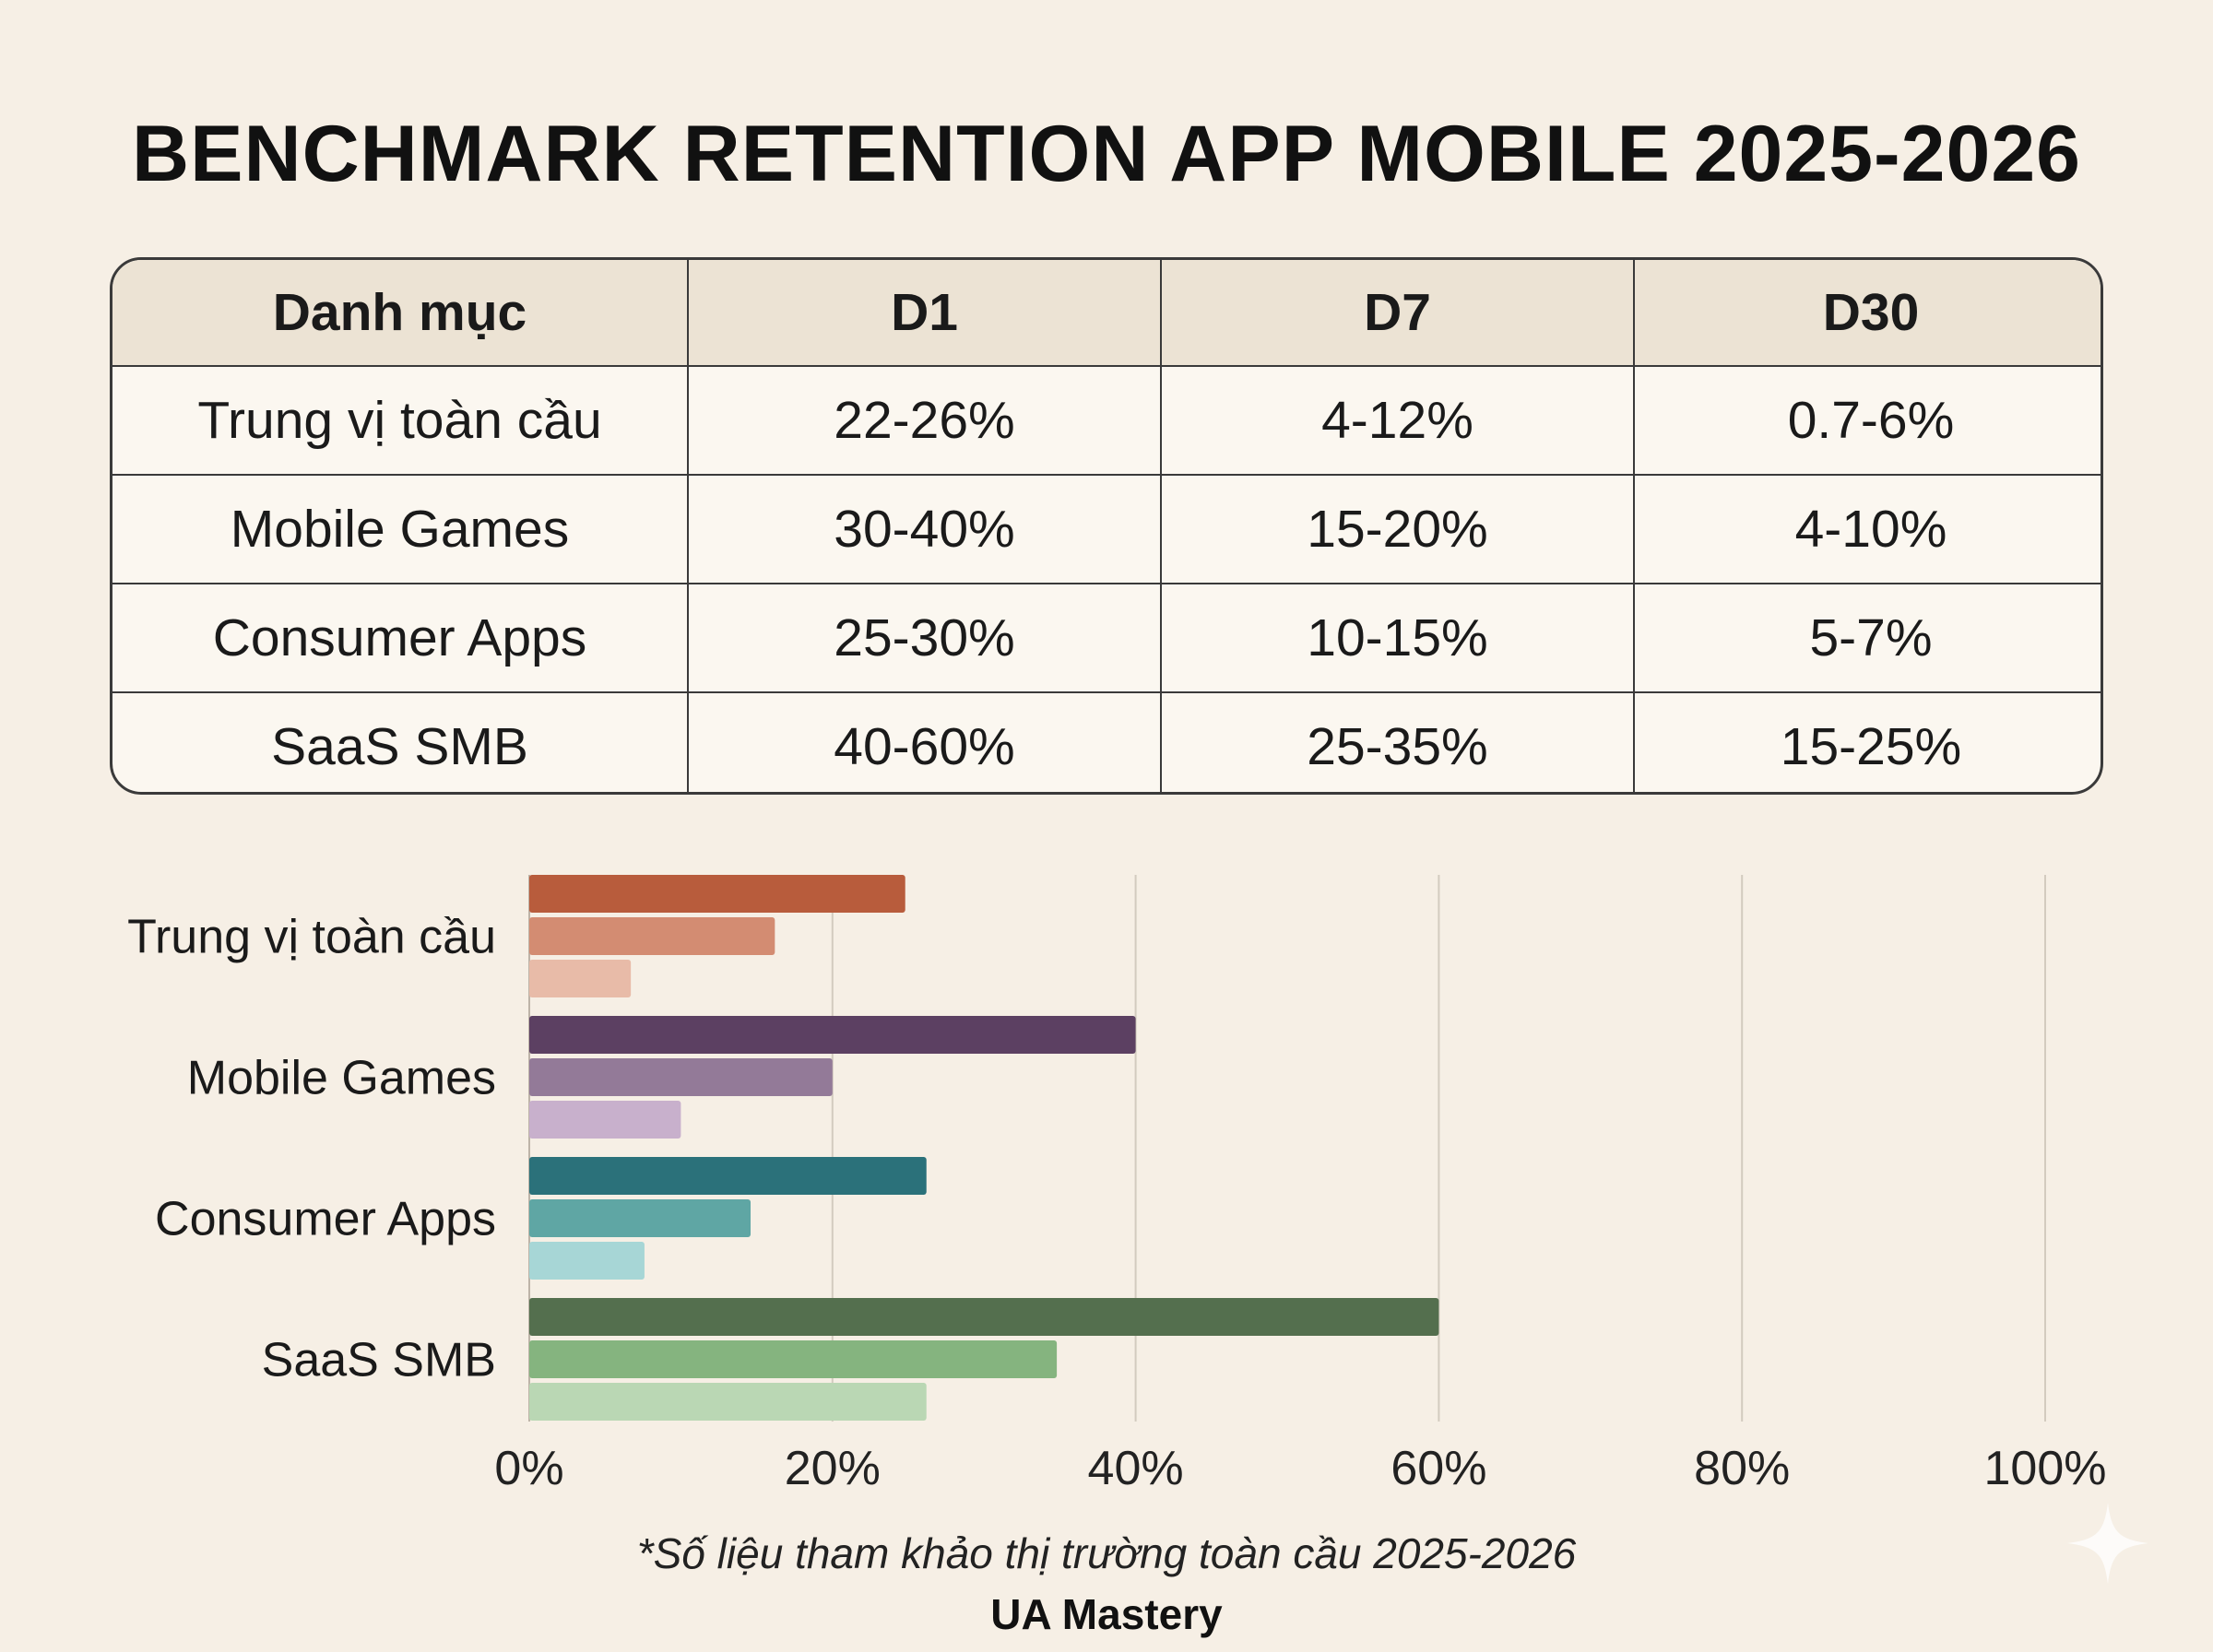  I want to click on x-tick-label: 80%, so click(1742, 1468).